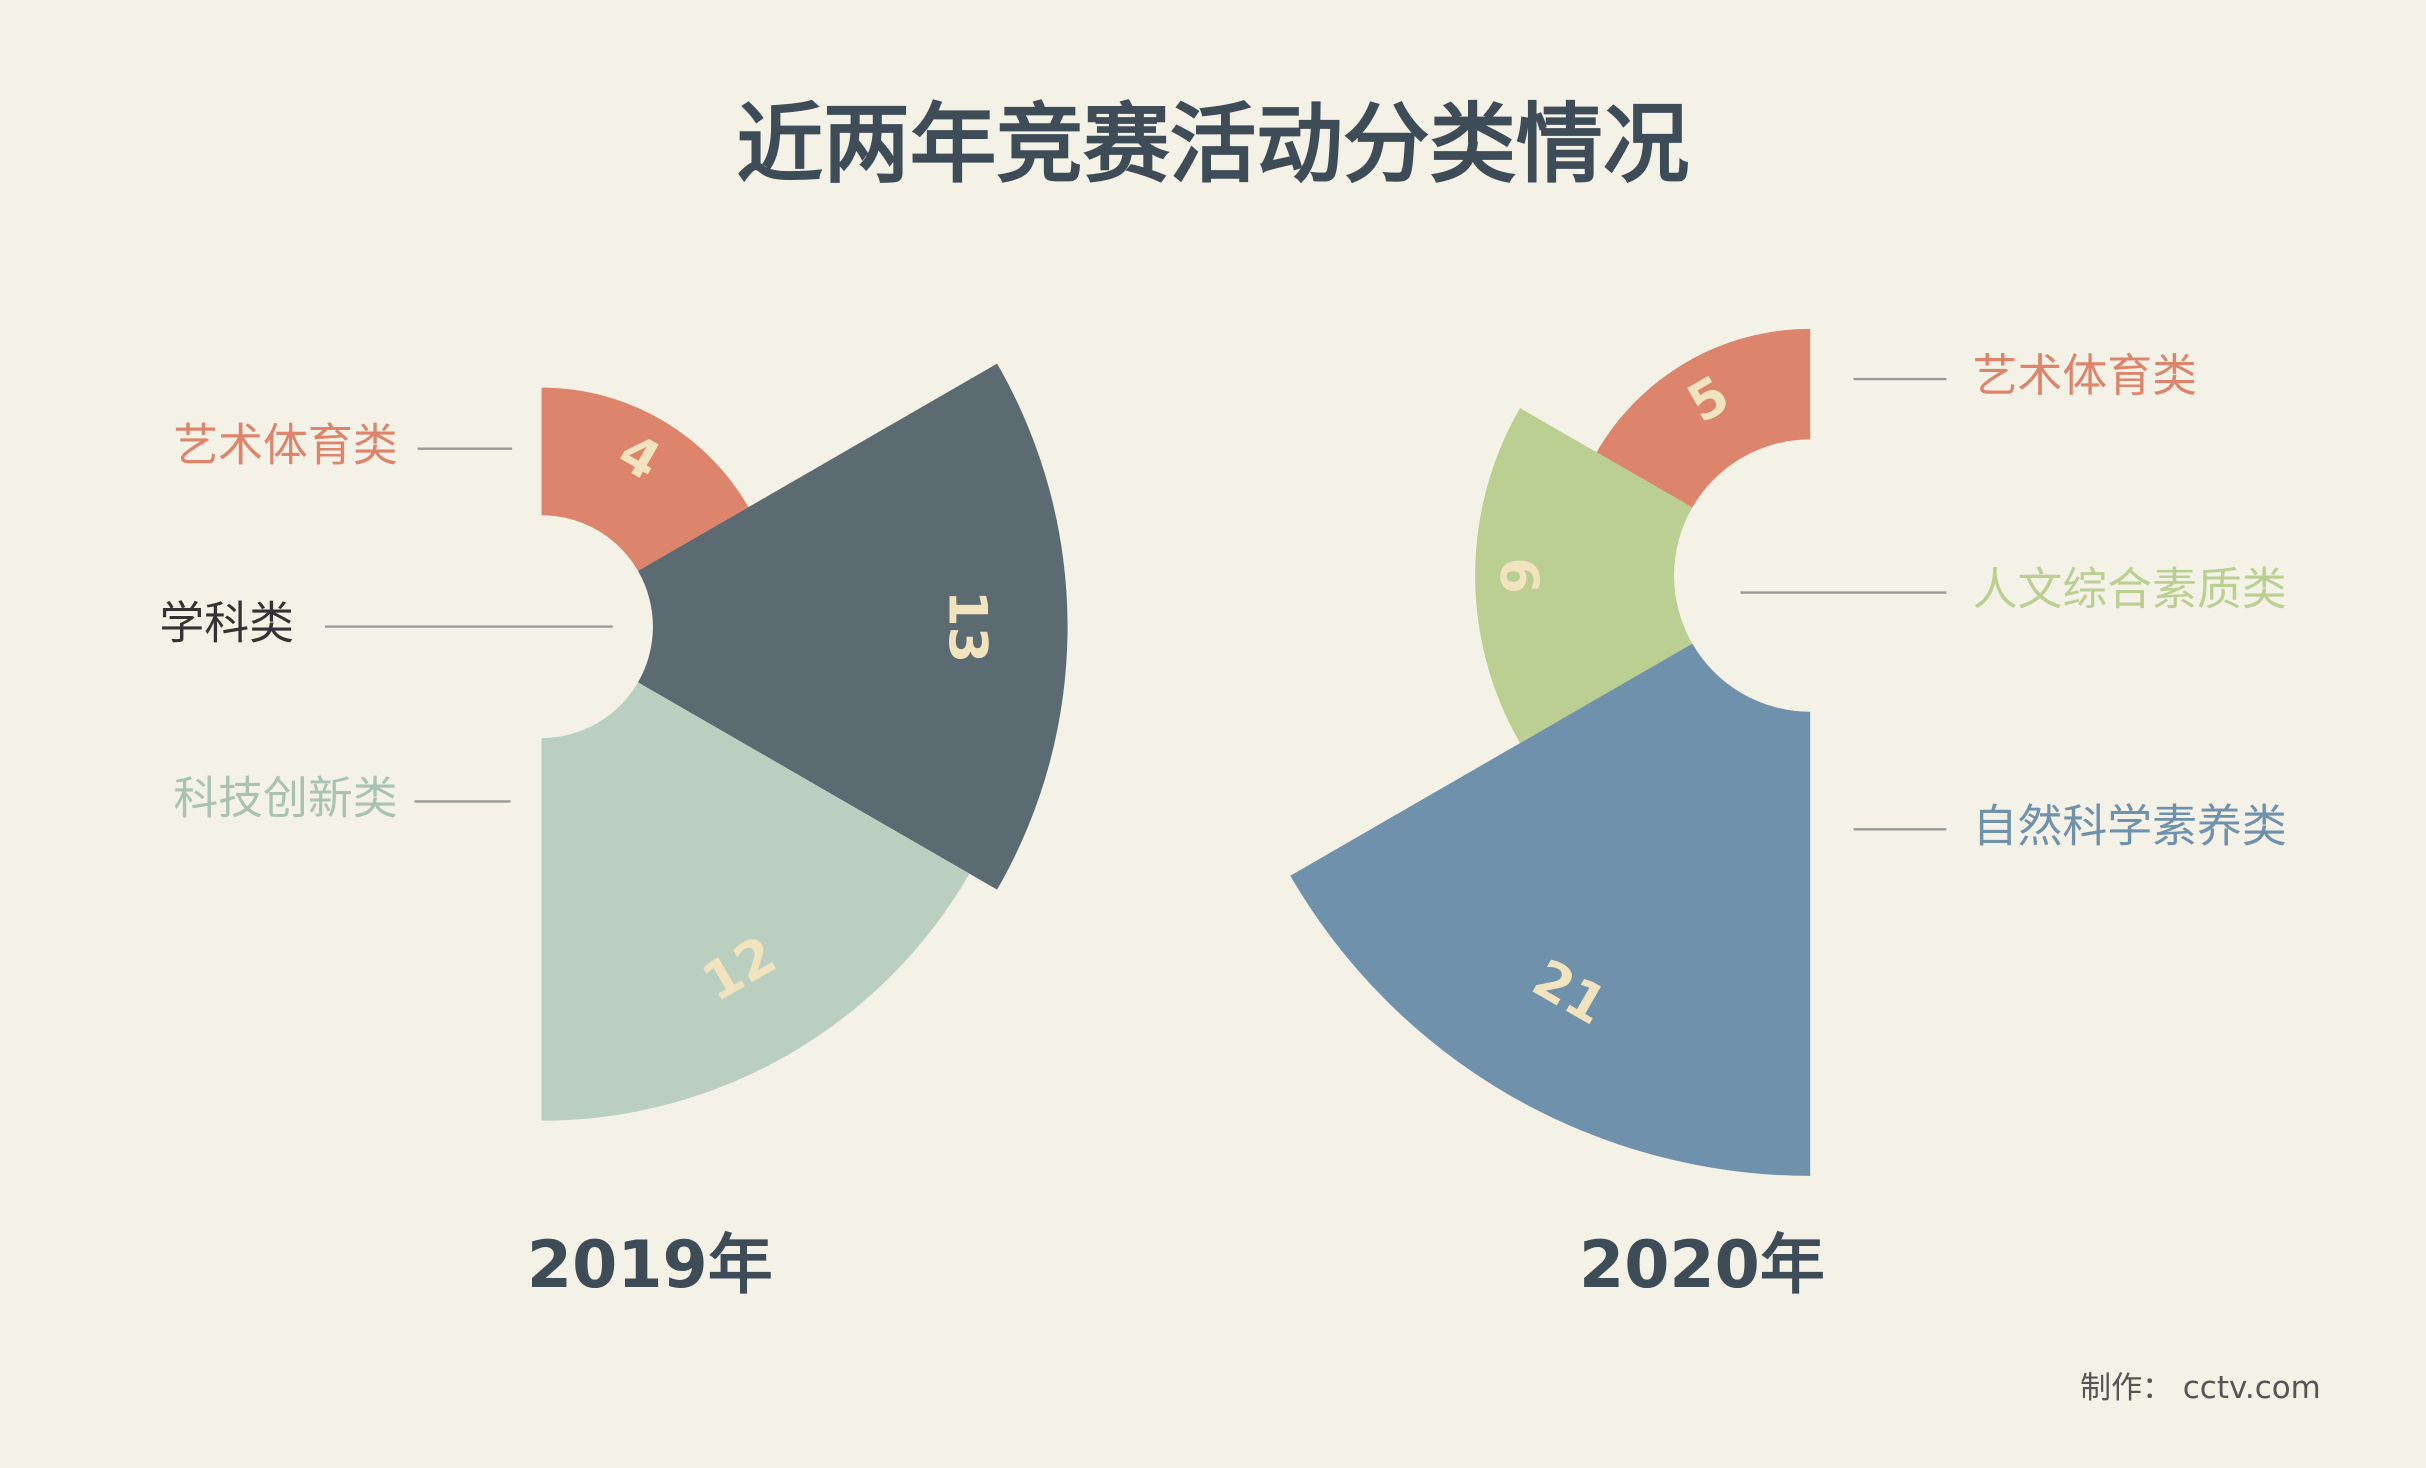 Image resolution: width=2426 pixels, height=1468 pixels. What do you see at coordinates (226, 623) in the screenshot?
I see `legend-label: 学科类` at bounding box center [226, 623].